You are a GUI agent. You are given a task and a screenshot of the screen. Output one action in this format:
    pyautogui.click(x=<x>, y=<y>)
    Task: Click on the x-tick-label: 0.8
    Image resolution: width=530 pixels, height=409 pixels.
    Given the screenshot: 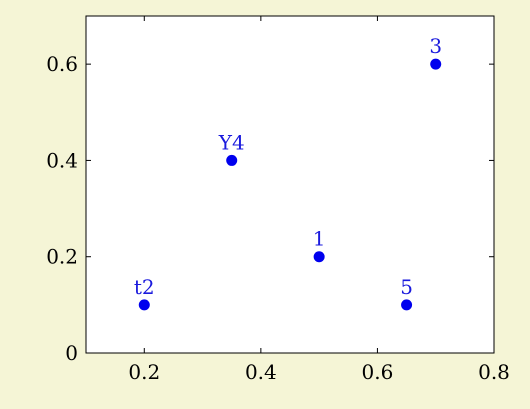 What is the action you would take?
    pyautogui.click(x=494, y=372)
    